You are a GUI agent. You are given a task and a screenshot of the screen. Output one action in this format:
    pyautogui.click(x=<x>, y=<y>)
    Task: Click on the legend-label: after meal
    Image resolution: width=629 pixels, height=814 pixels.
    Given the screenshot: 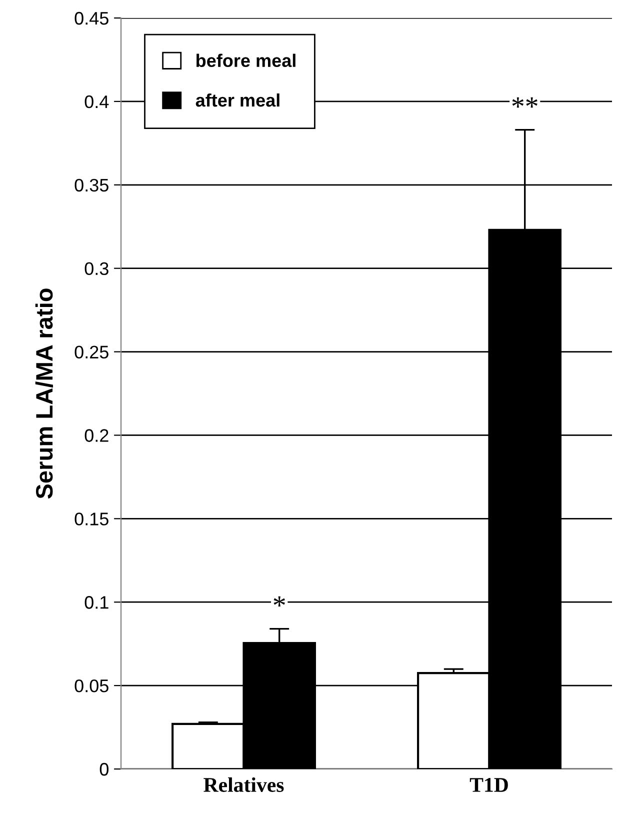 What is the action you would take?
    pyautogui.click(x=238, y=100)
    